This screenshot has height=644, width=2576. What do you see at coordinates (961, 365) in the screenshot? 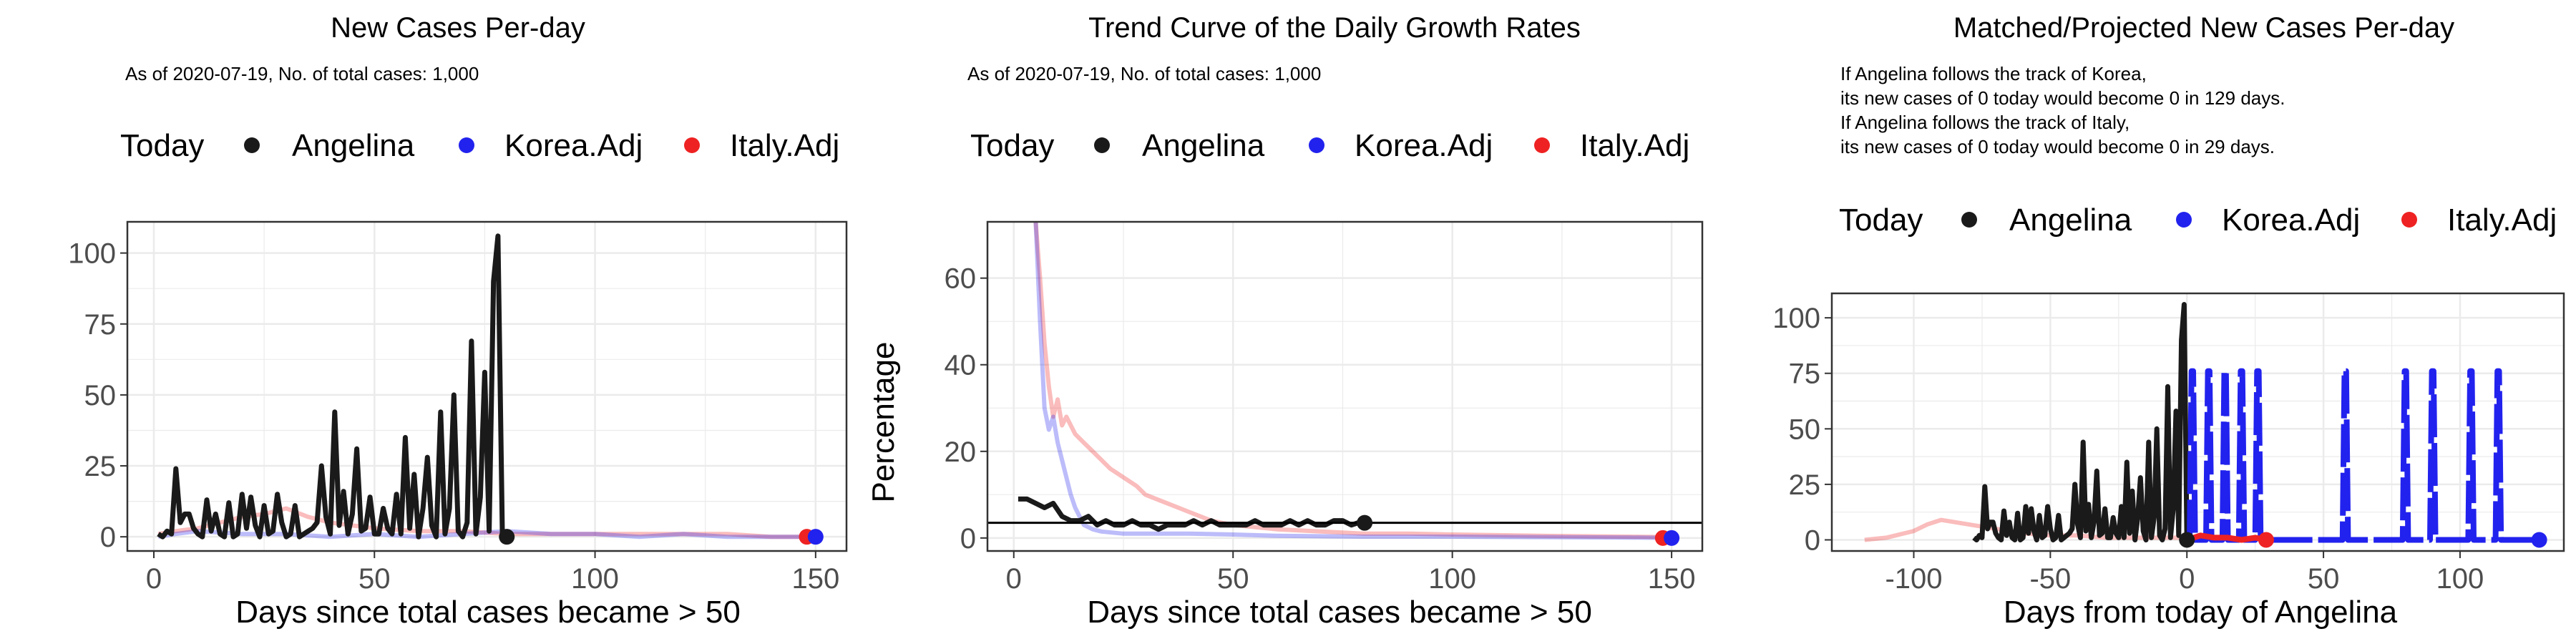
I see `y-tick-label: 40` at bounding box center [961, 365].